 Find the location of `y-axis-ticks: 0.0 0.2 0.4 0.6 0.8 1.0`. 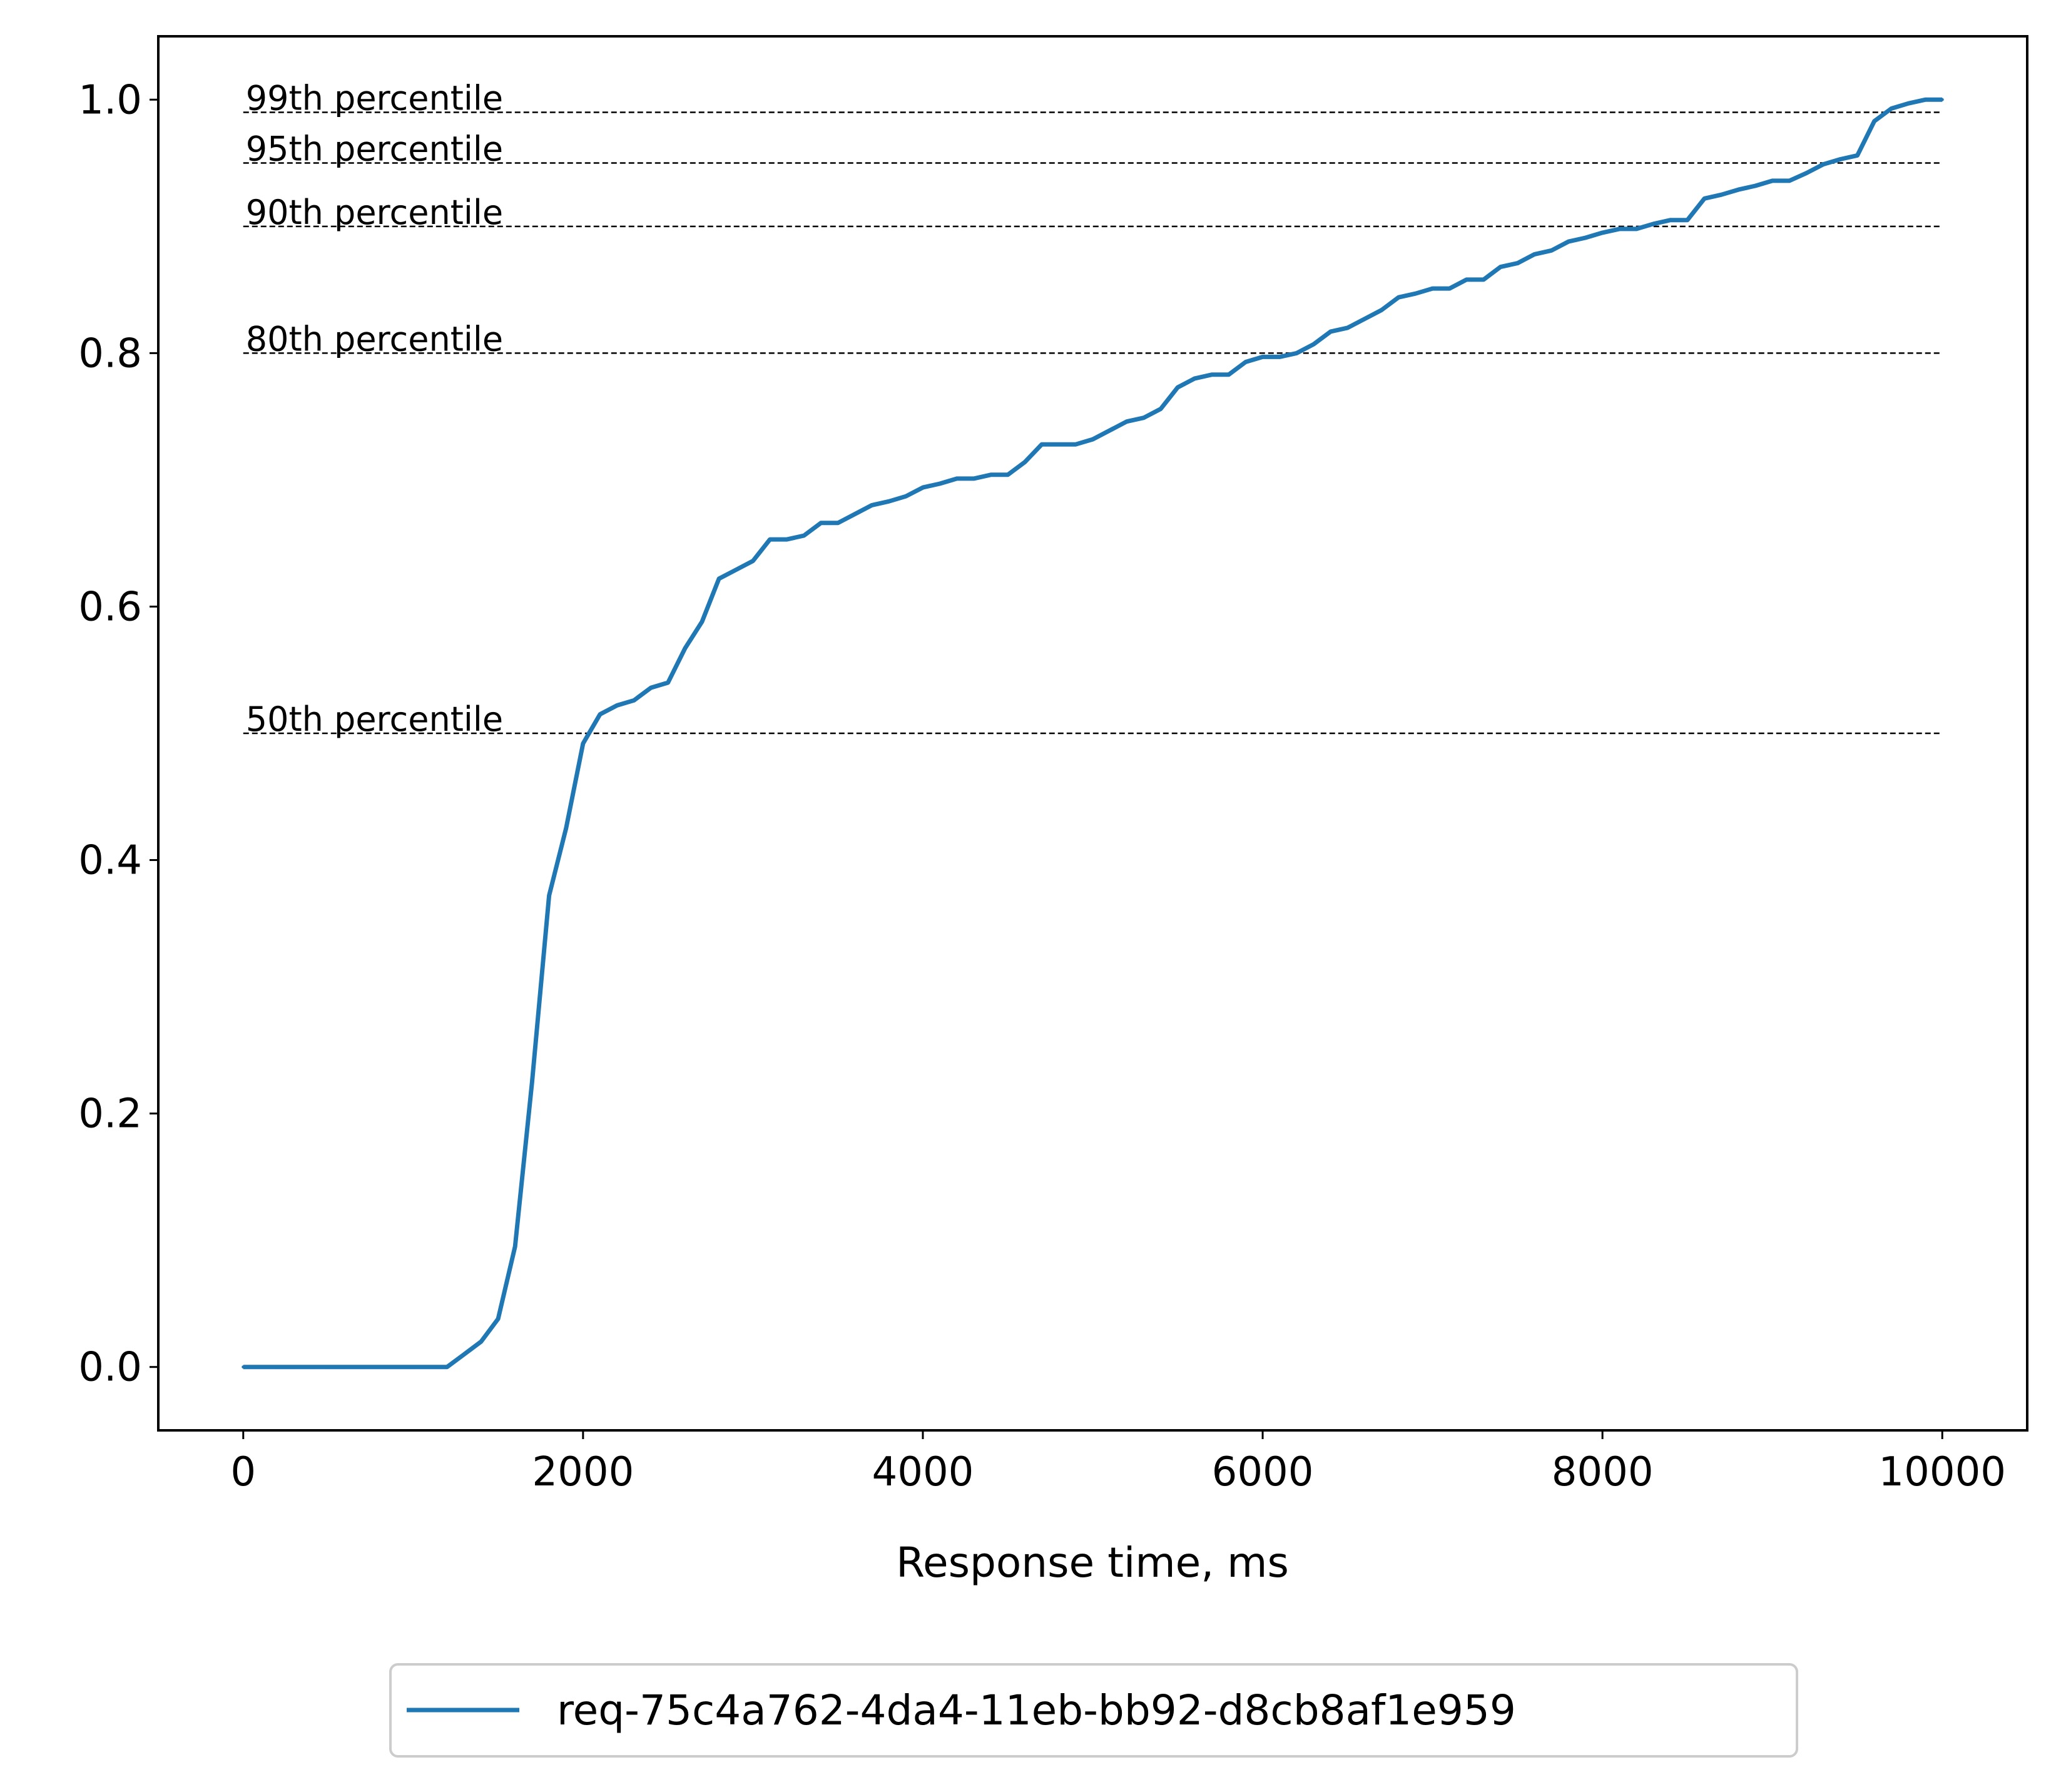

y-axis-ticks: 0.0 0.2 0.4 0.6 0.8 1.0 is located at coordinates (118, 734).